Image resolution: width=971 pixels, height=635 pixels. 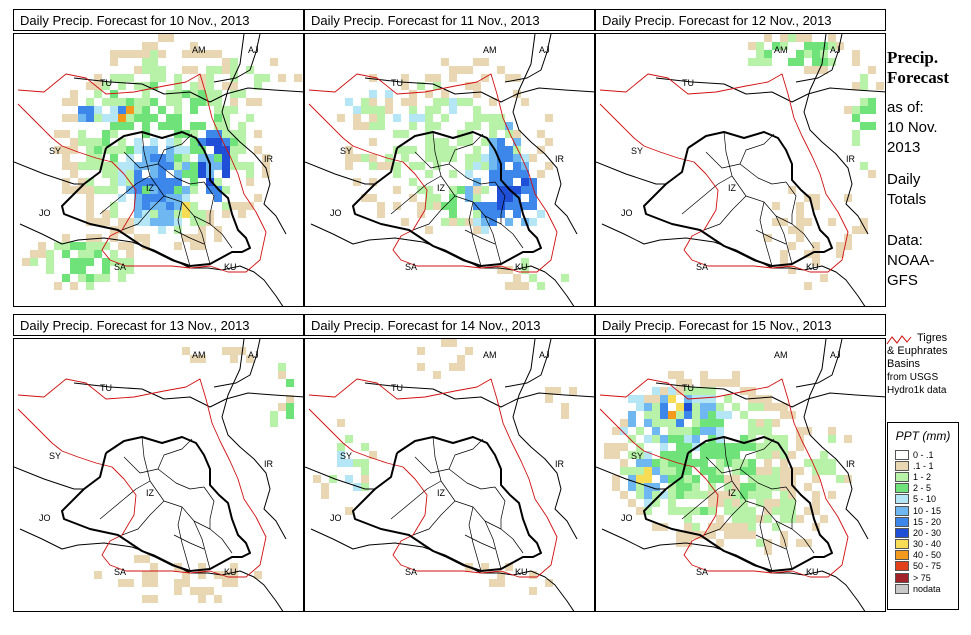 I want to click on legend-label: 20 - 30, so click(x=927, y=532).